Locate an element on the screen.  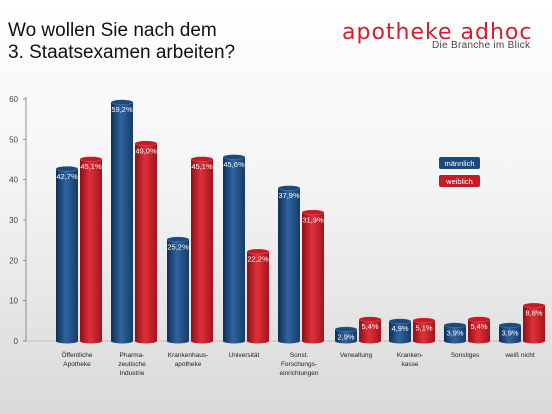
bar-value-label: 22,2% is located at coordinates (258, 258).